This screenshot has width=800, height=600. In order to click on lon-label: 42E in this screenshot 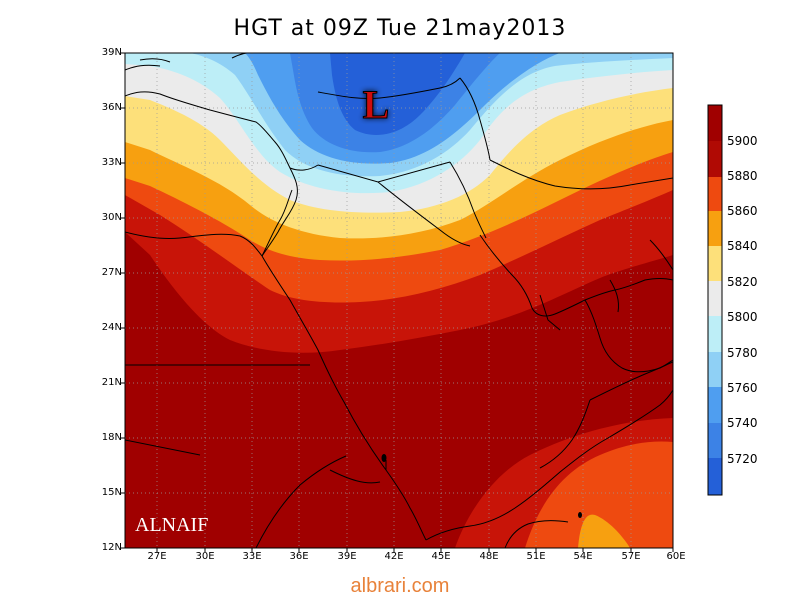, I will do `click(394, 556)`.